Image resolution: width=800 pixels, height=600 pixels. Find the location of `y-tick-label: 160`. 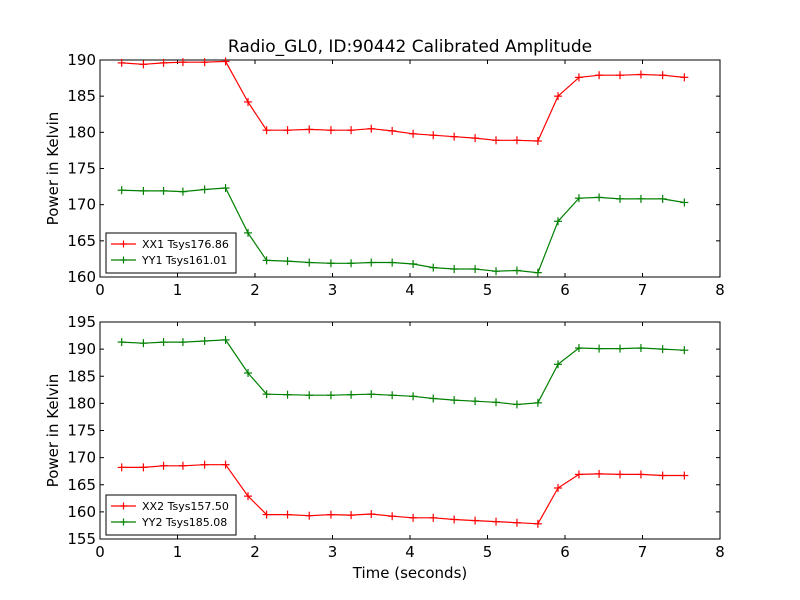

y-tick-label: 160 is located at coordinates (81, 512).